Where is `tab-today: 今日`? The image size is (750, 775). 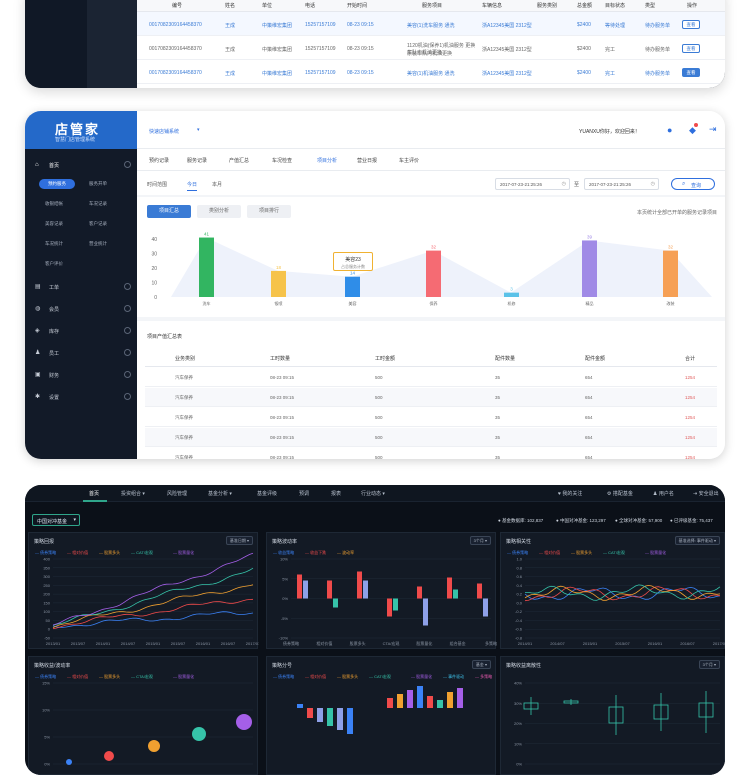
tab-today: 今日 is located at coordinates (192, 186).